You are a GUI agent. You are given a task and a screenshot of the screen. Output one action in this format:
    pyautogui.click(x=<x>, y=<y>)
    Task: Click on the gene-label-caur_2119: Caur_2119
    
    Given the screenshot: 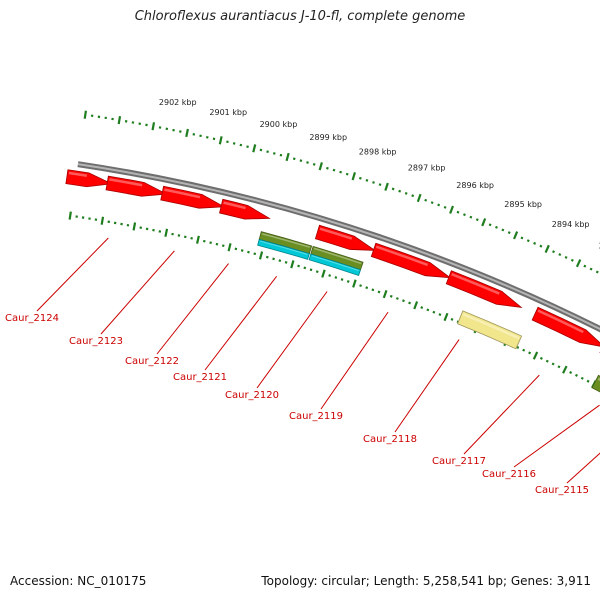 What is the action you would take?
    pyautogui.click(x=339, y=366)
    